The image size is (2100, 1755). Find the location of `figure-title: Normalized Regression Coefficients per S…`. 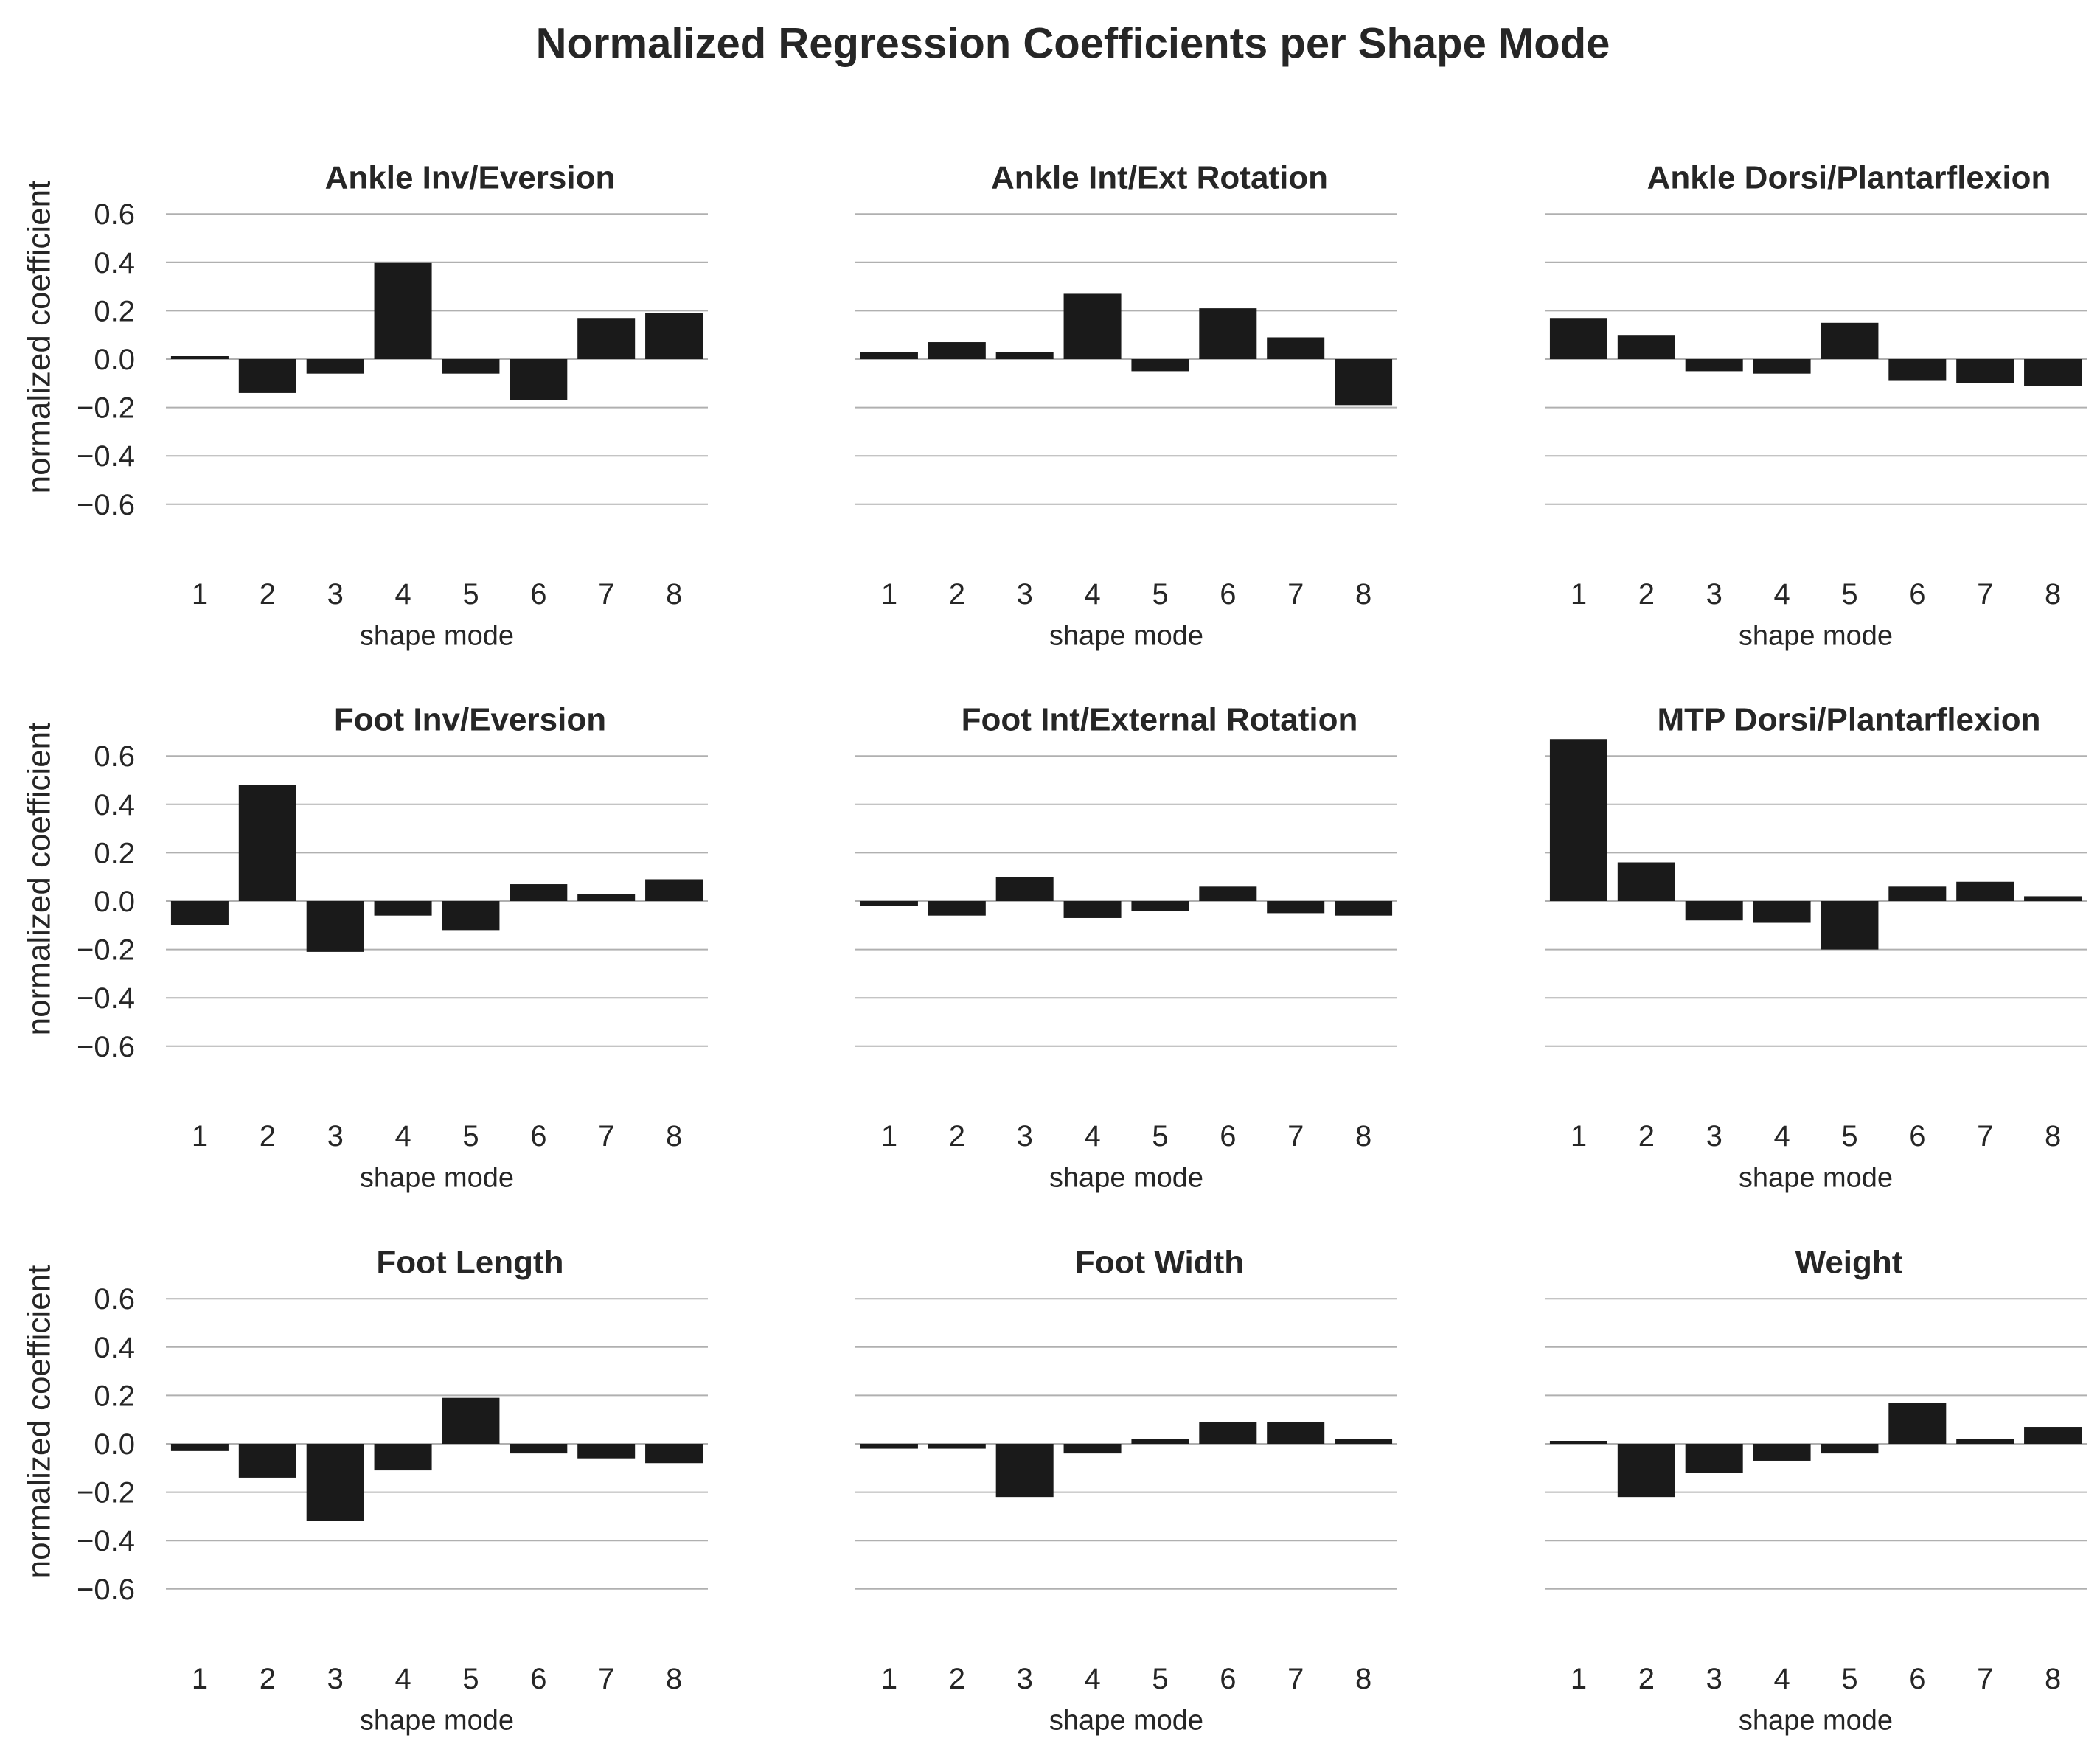

figure-title: Normalized Regression Coefficients per S… is located at coordinates (1073, 43).